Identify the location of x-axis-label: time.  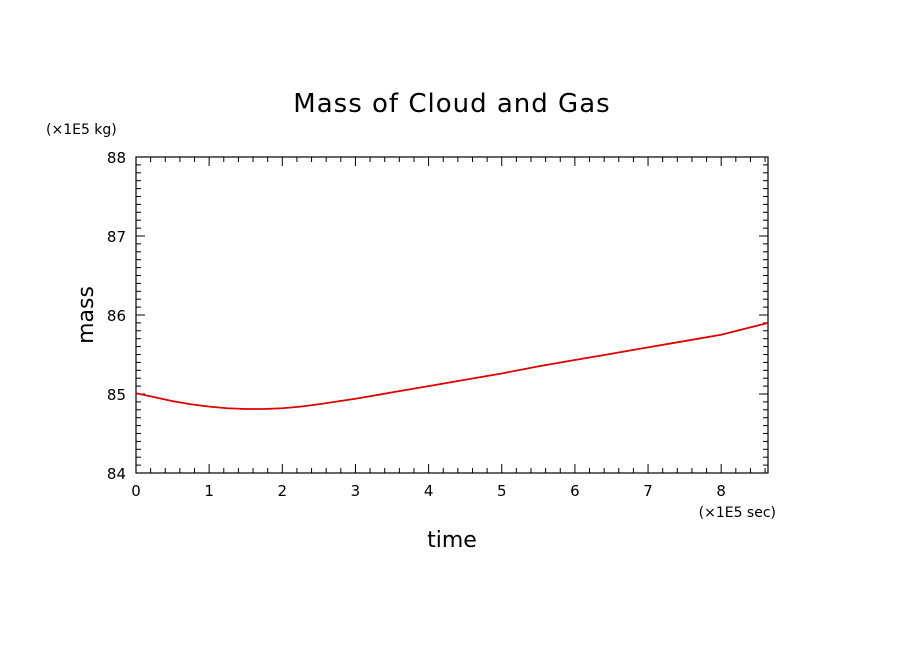
(452, 540).